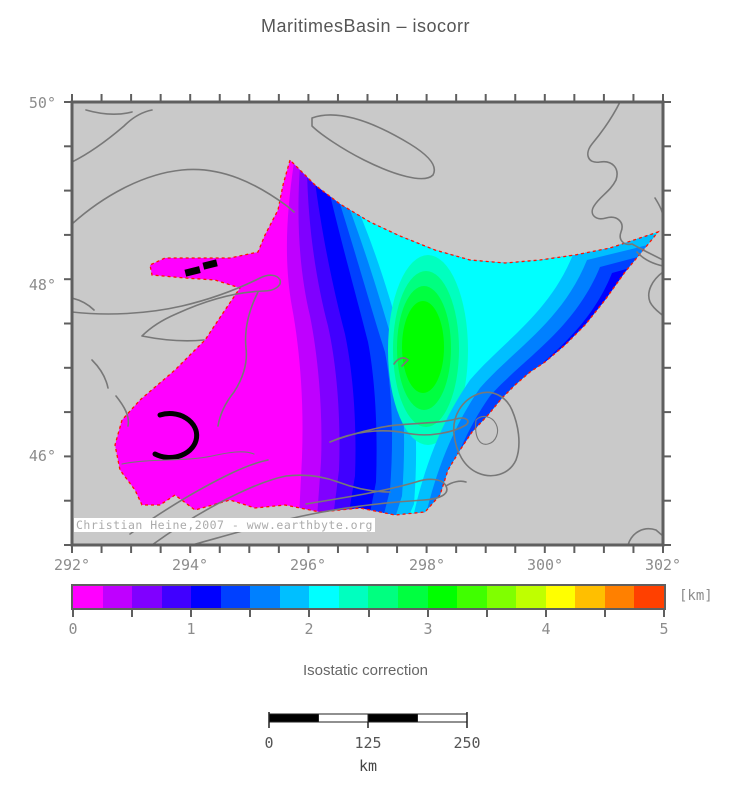  What do you see at coordinates (42, 456) in the screenshot?
I see `lat-label-46: 46°` at bounding box center [42, 456].